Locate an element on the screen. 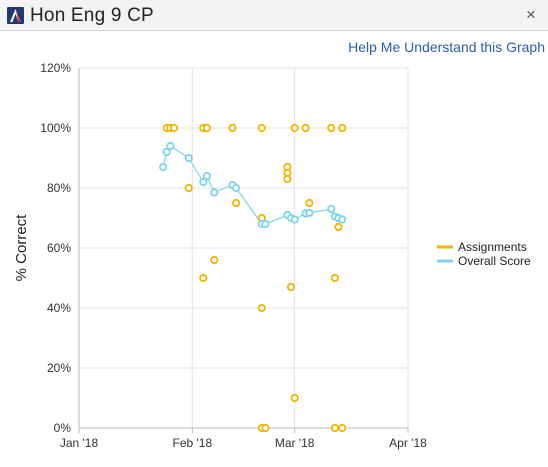 This screenshot has width=548, height=467. y-axis-title: % Correct is located at coordinates (21, 248).